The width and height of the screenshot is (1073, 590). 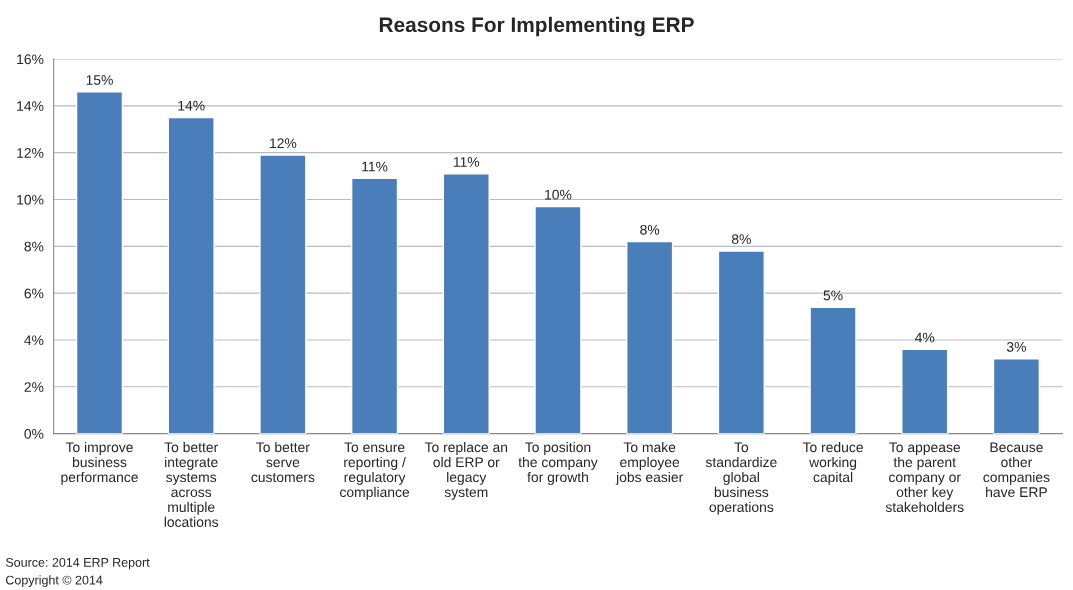 What do you see at coordinates (77, 563) in the screenshot?
I see `source-note: Source: 2014 ERP Report` at bounding box center [77, 563].